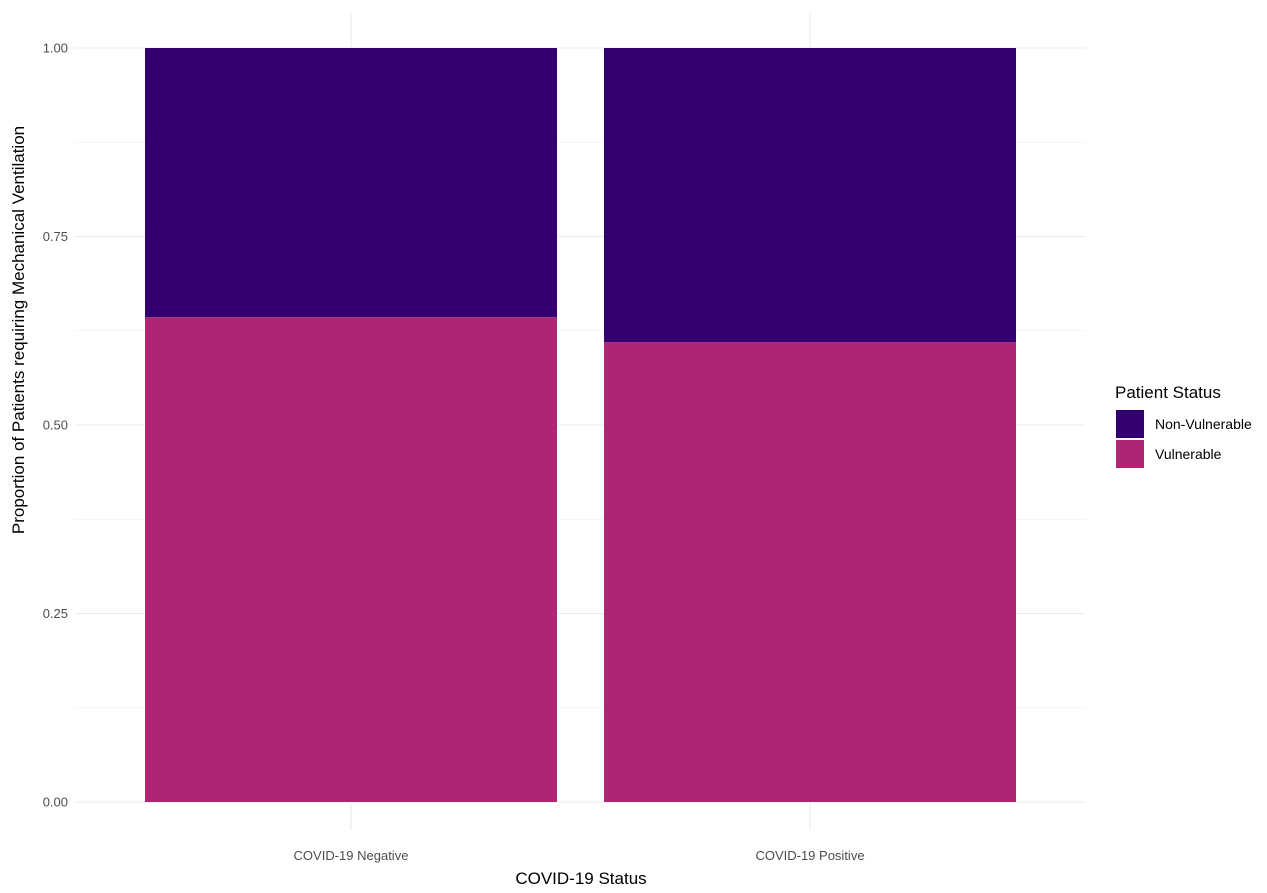 This screenshot has width=1267, height=893. I want to click on y-tick-label: 0.50, so click(55, 425).